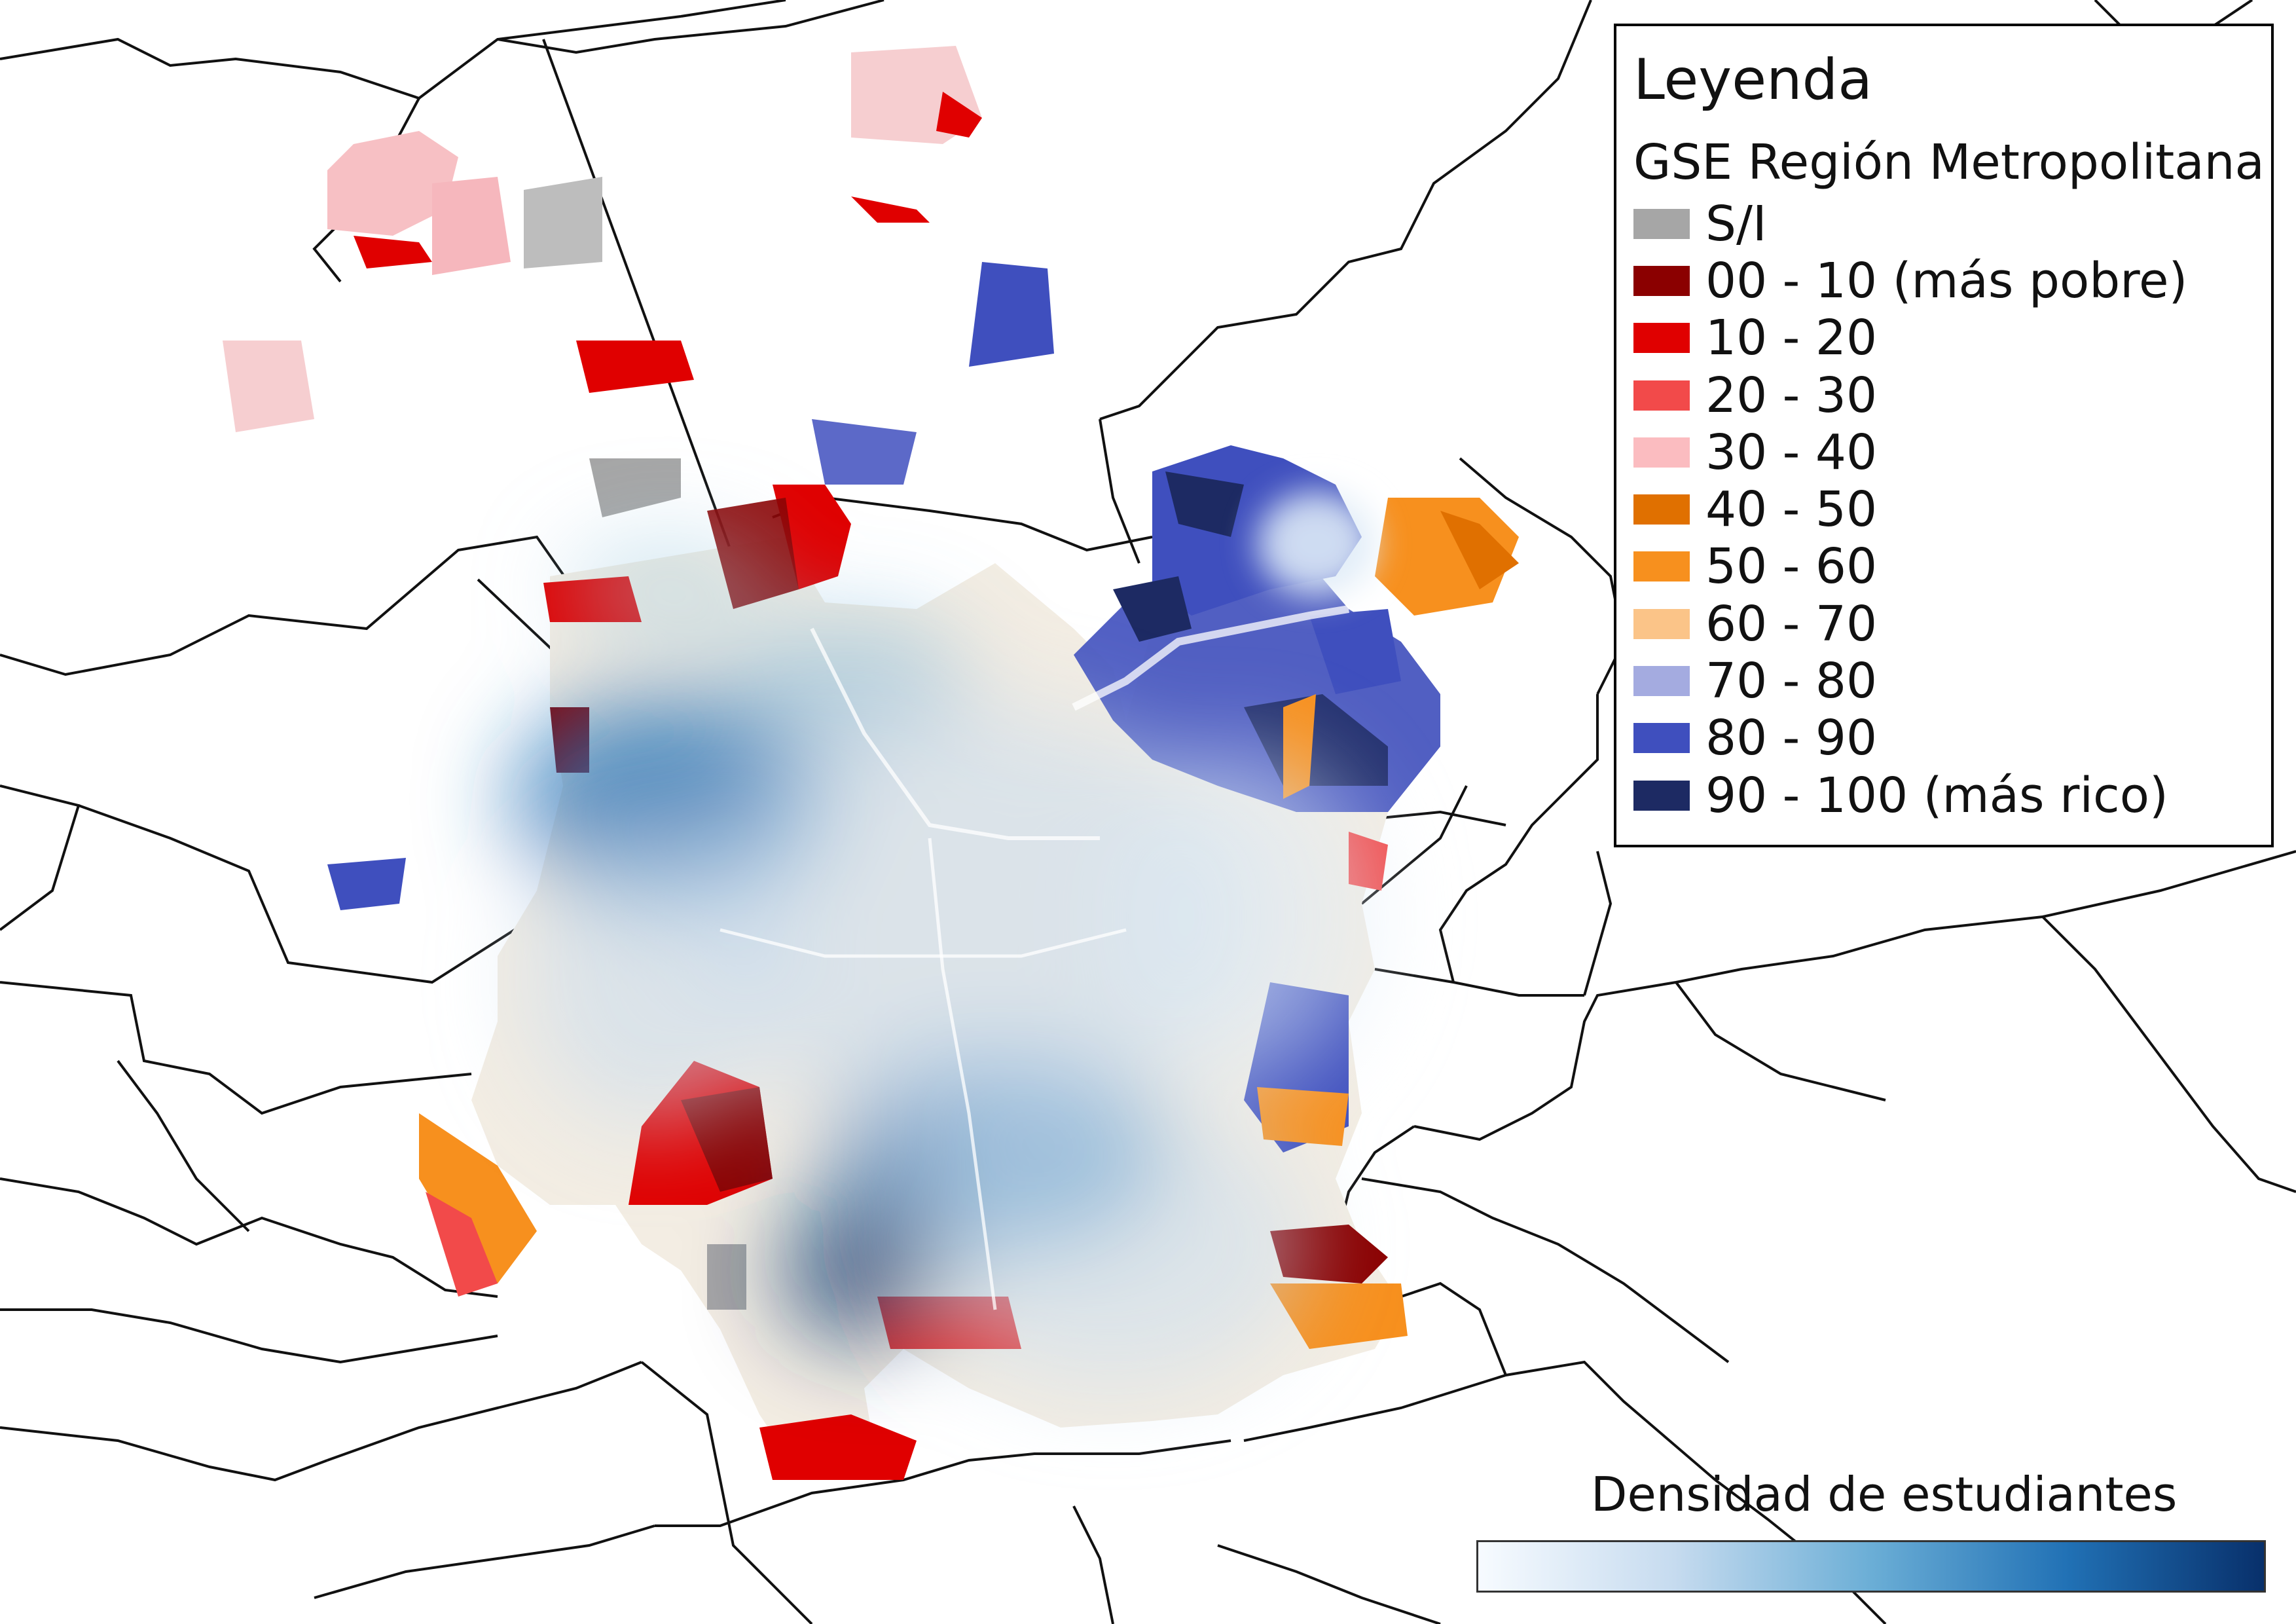 The height and width of the screenshot is (1624, 2296). I want to click on density-overlay-northeast, so click(1316, 543).